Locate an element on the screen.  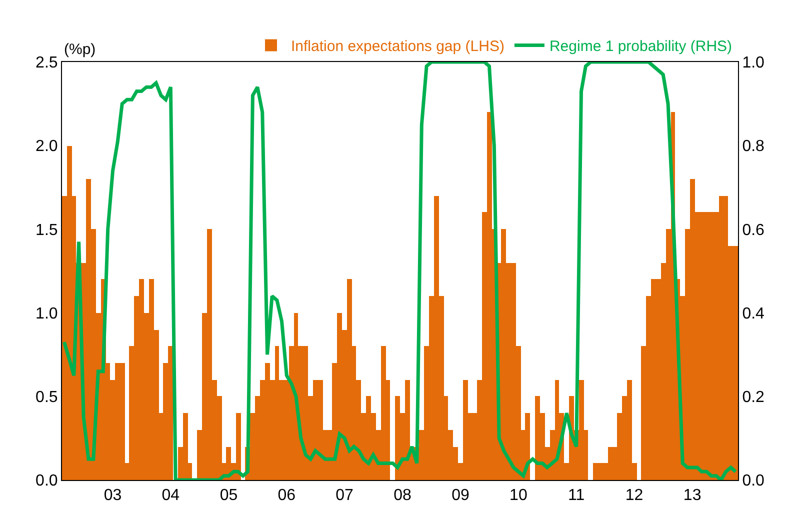
y-axis-title: (%p) is located at coordinates (80, 49).